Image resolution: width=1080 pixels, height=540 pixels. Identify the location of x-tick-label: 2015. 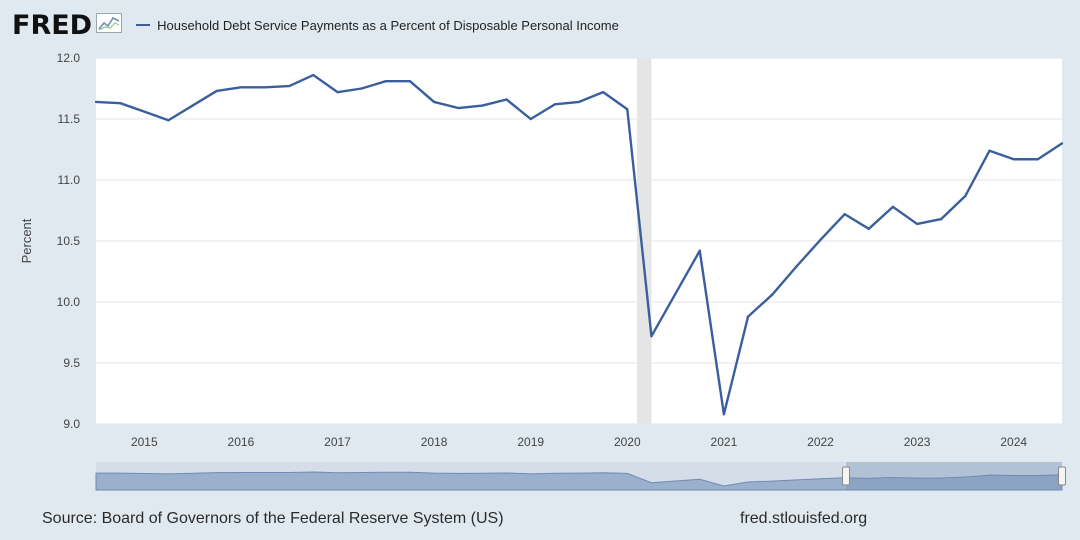
(144, 442).